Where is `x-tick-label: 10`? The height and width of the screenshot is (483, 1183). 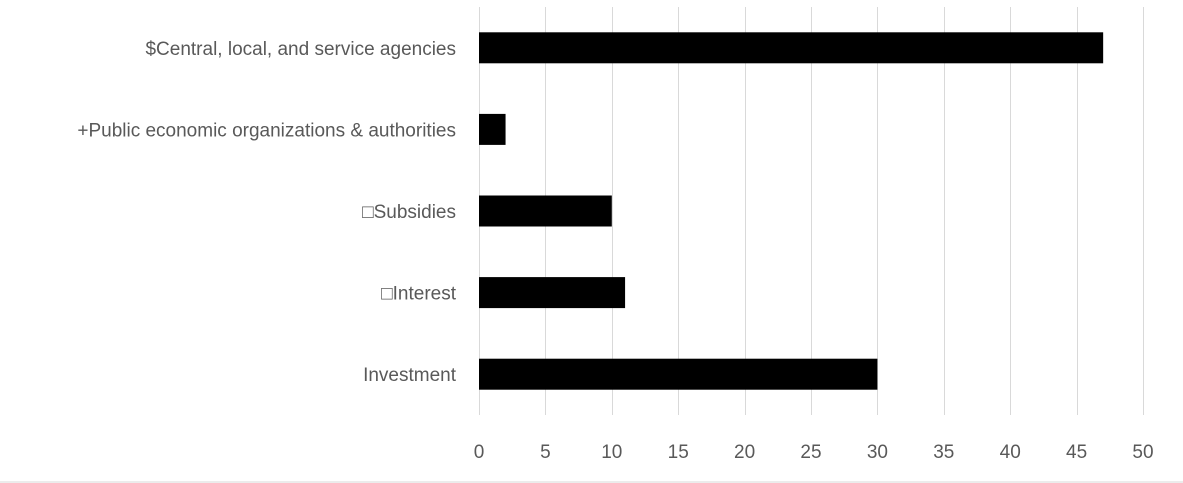
x-tick-label: 10 is located at coordinates (611, 452).